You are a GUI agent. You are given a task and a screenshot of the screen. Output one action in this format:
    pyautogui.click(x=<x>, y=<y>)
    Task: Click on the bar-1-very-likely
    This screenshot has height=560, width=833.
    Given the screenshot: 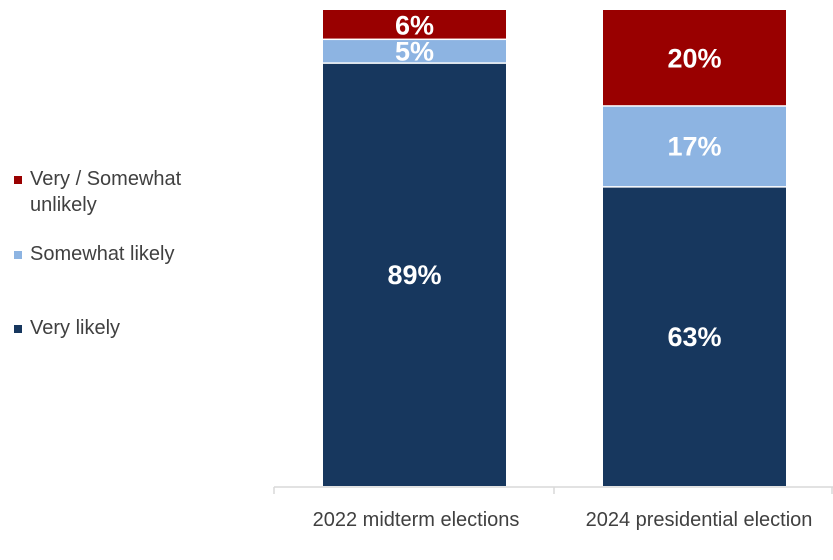 What is the action you would take?
    pyautogui.click(x=694, y=336)
    